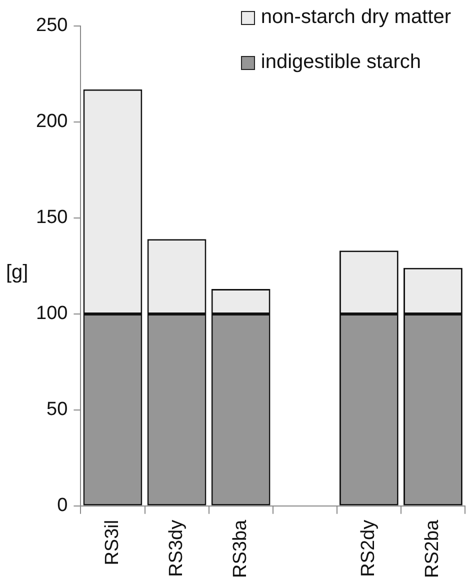  What do you see at coordinates (52, 25) in the screenshot?
I see `y-tick-label: 250` at bounding box center [52, 25].